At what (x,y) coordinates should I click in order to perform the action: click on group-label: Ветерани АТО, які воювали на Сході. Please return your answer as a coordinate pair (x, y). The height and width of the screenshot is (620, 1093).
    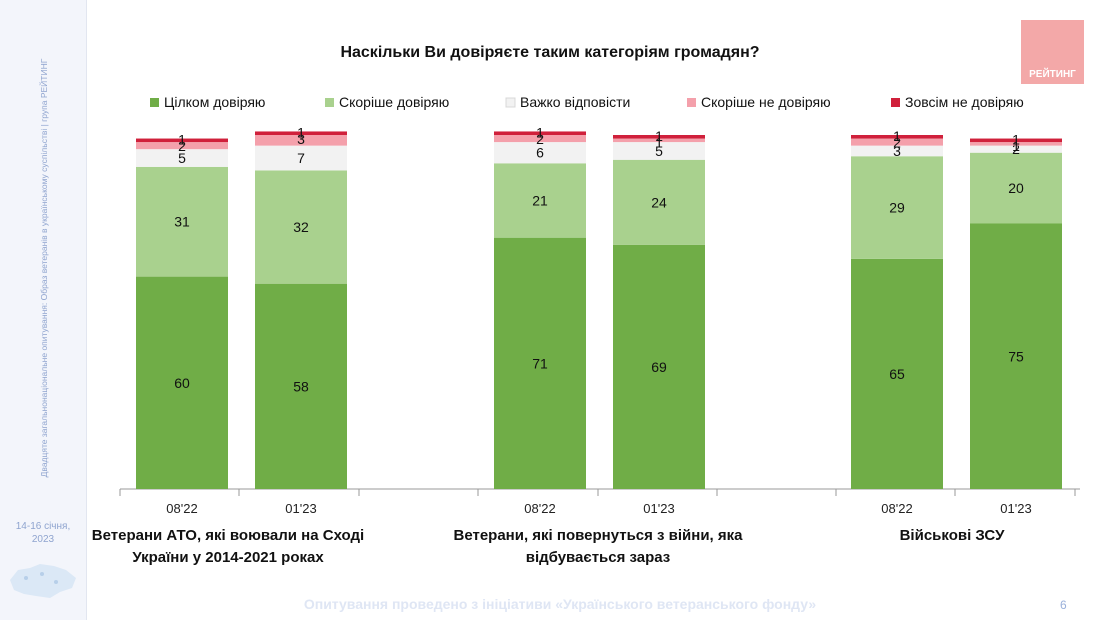
    Looking at the image, I should click on (228, 535).